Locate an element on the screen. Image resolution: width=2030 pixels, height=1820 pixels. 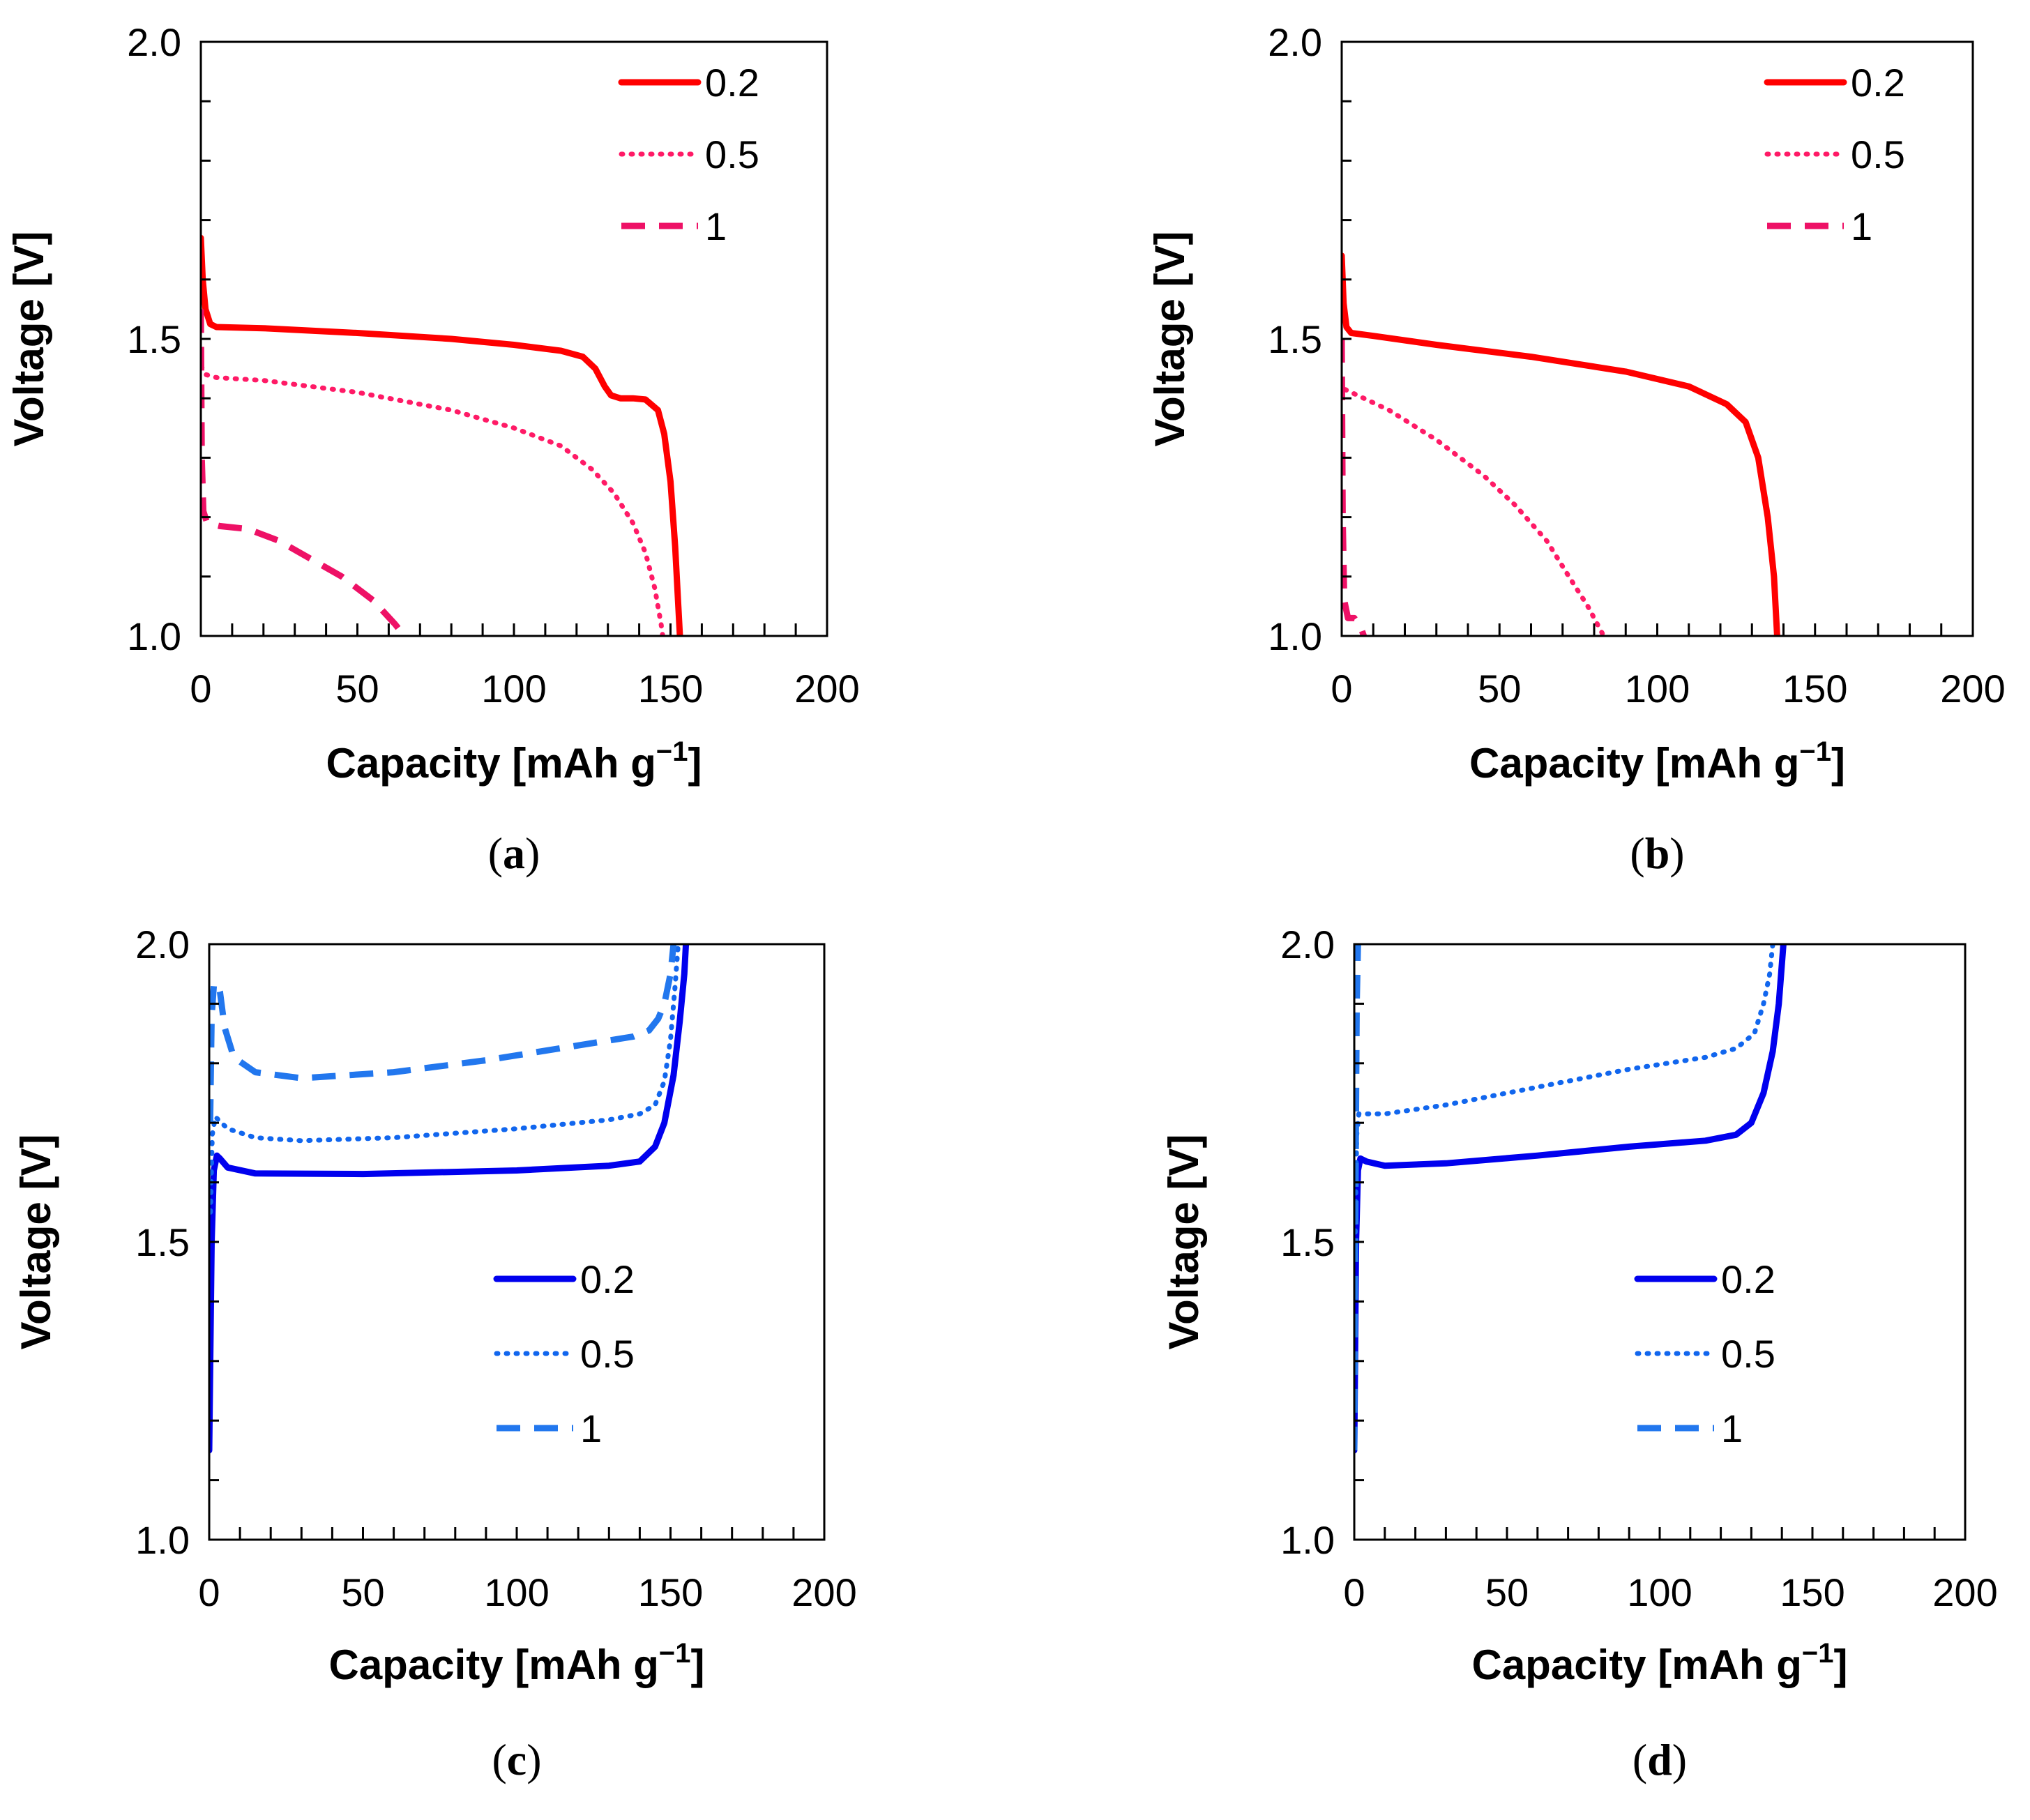
panel-label: (b) is located at coordinates (1657, 853).